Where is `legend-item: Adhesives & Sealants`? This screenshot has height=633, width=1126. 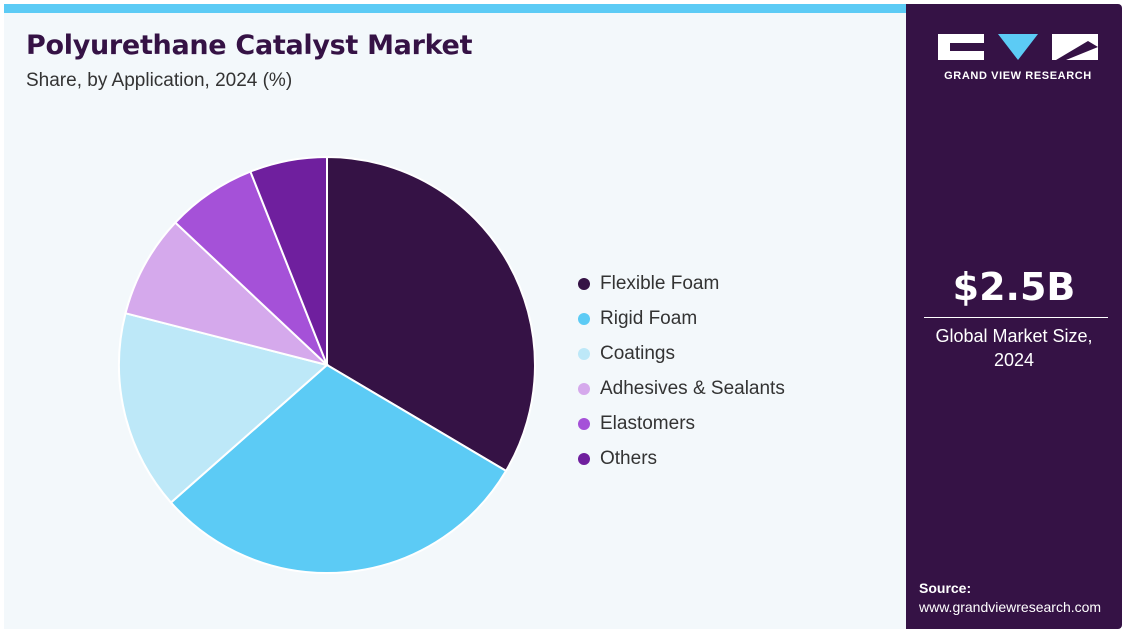
legend-item: Adhesives & Sealants is located at coordinates (681, 388).